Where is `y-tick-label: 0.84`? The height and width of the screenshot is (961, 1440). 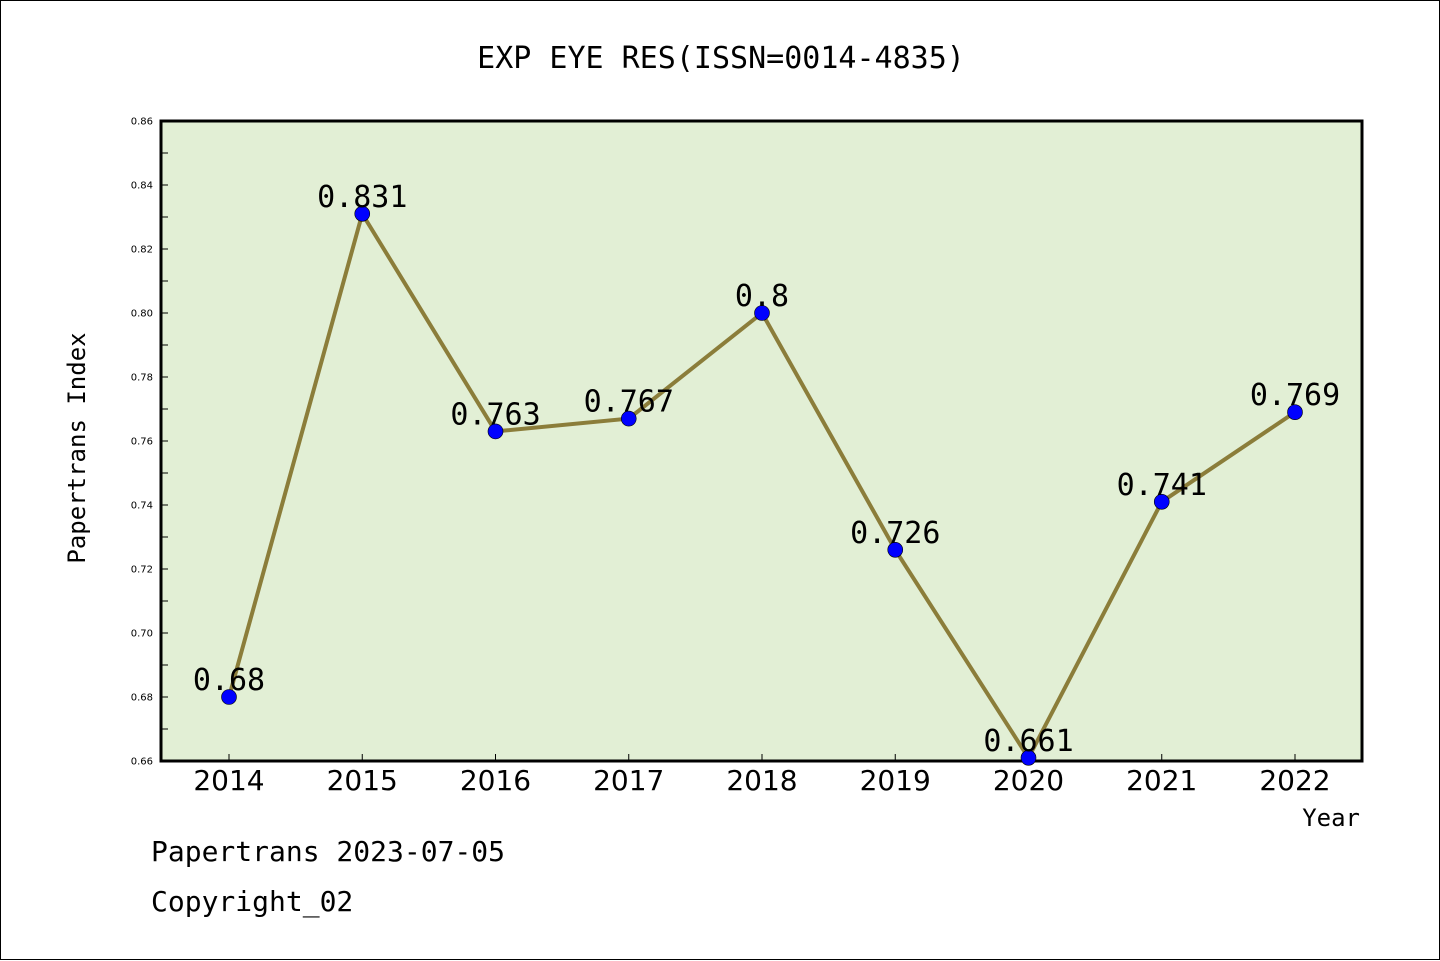
y-tick-label: 0.84 is located at coordinates (142, 186).